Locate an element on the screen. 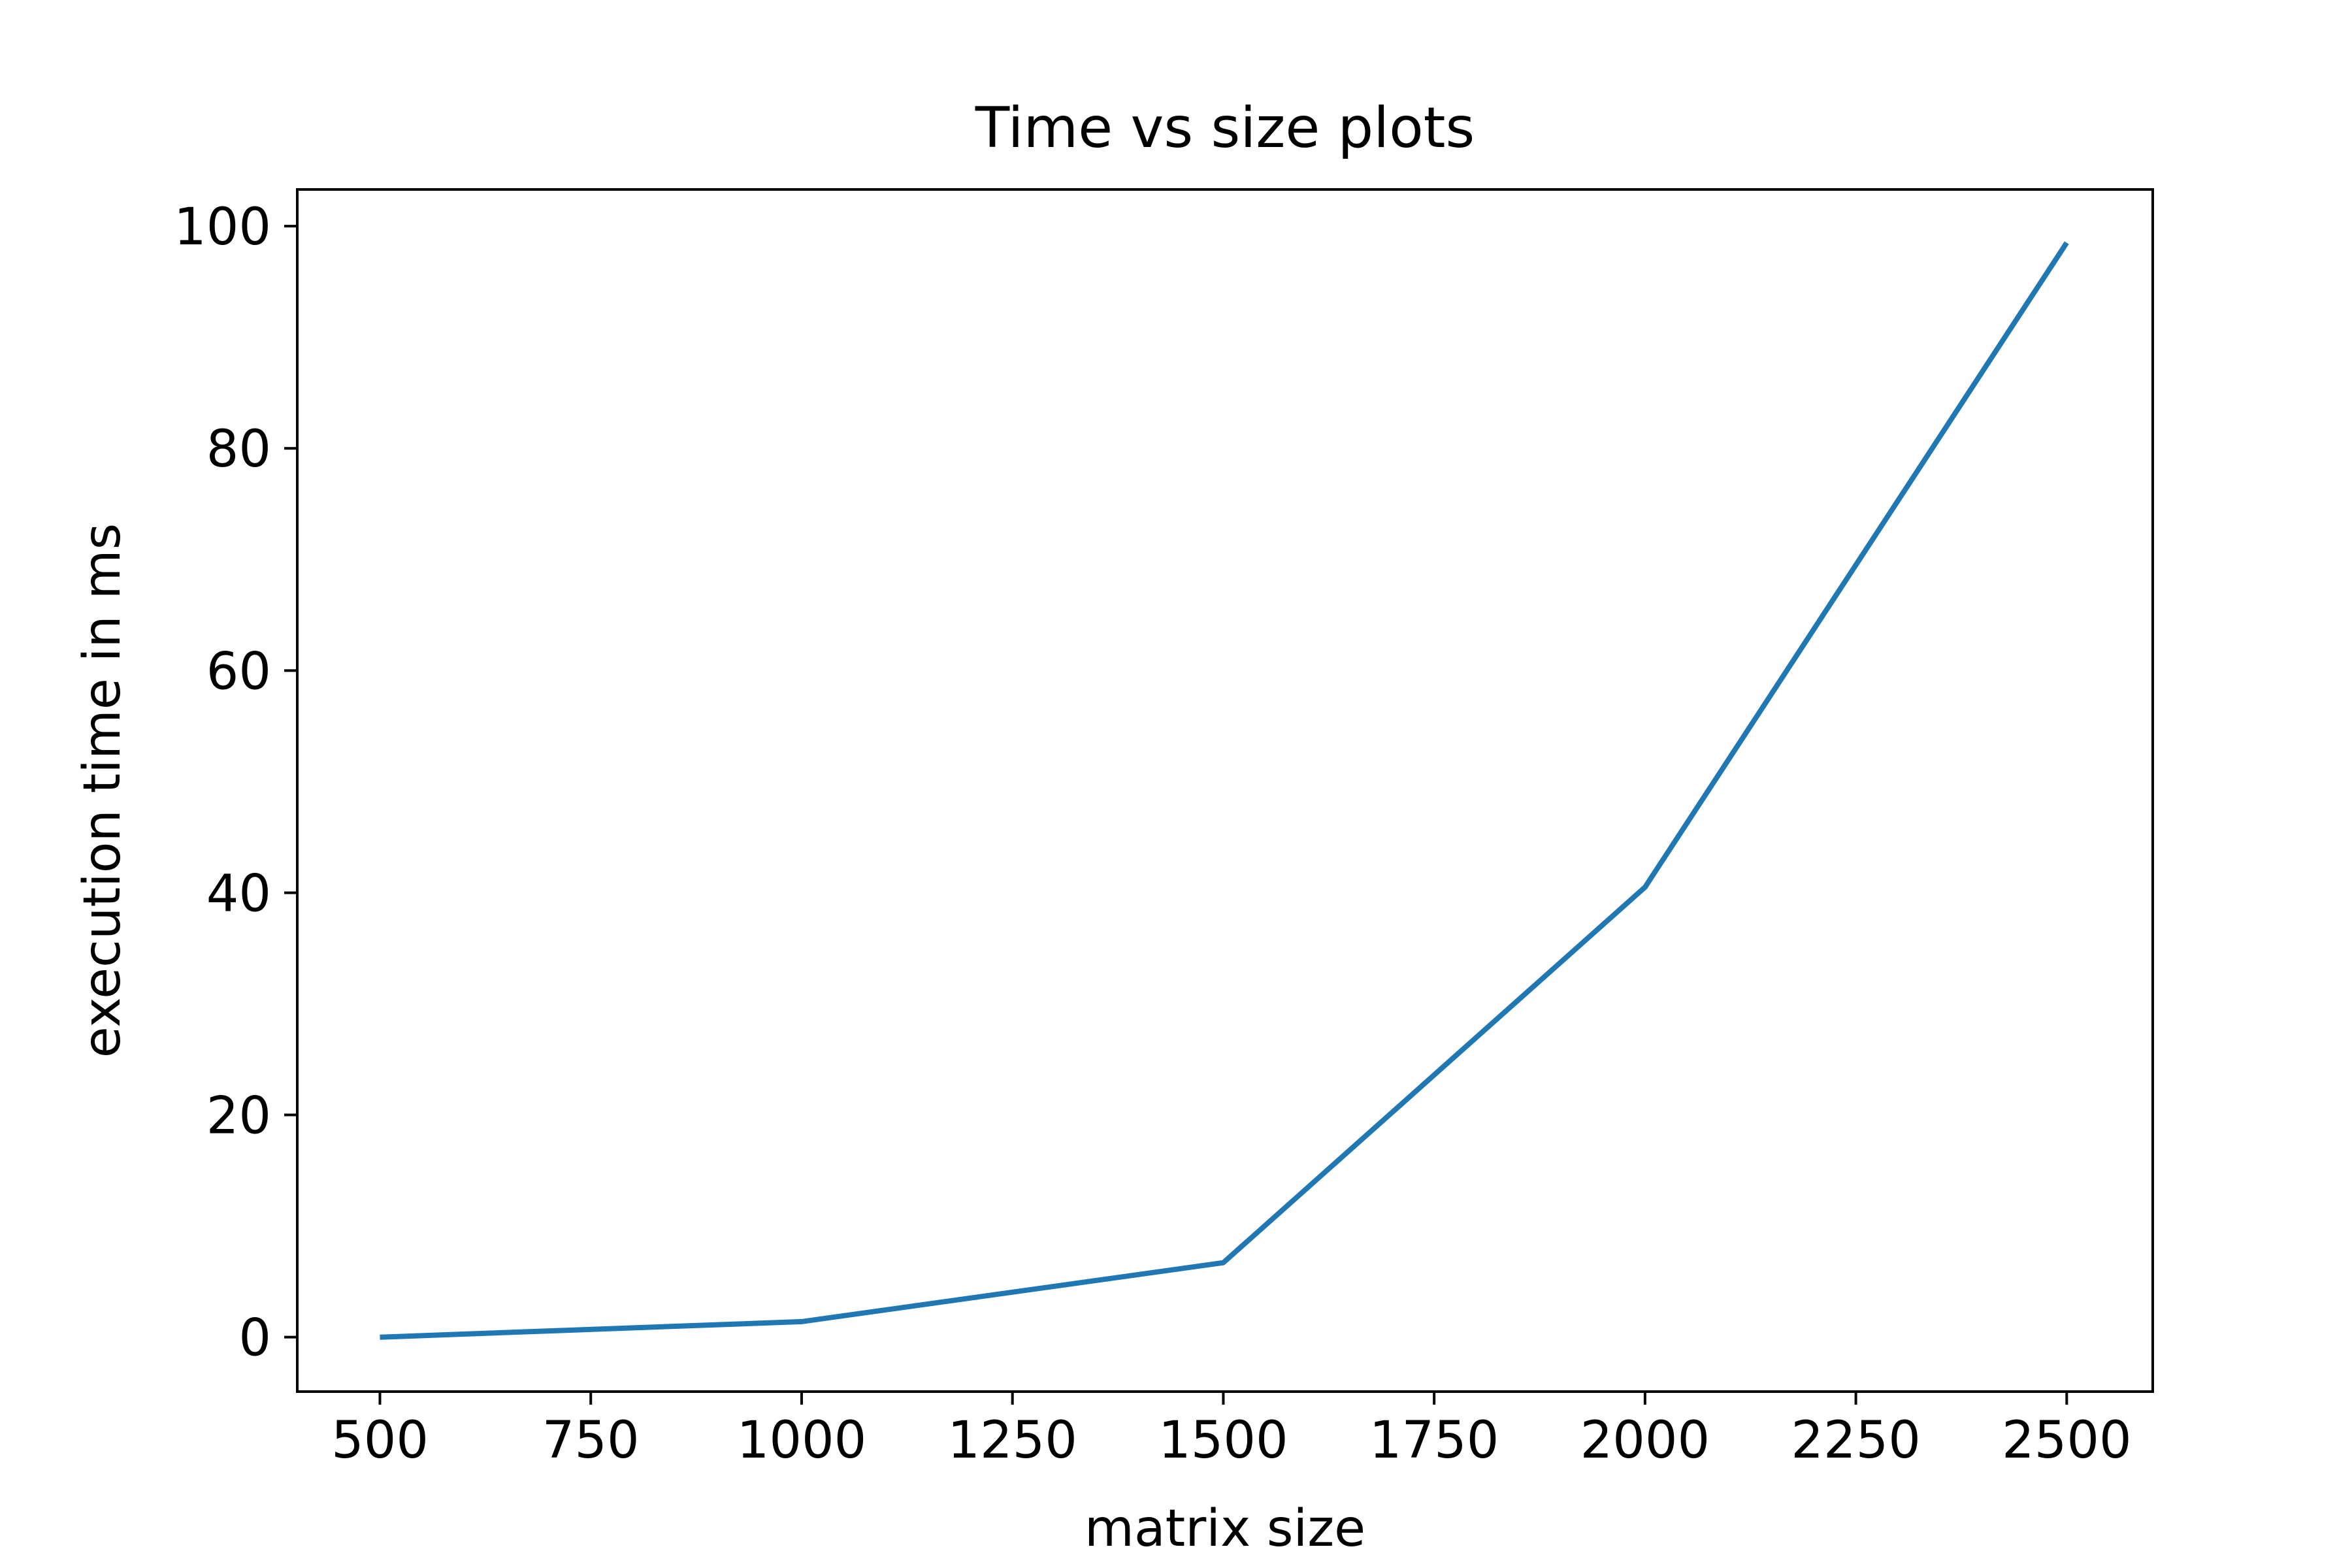  x-tick-label: 750 is located at coordinates (591, 1440).